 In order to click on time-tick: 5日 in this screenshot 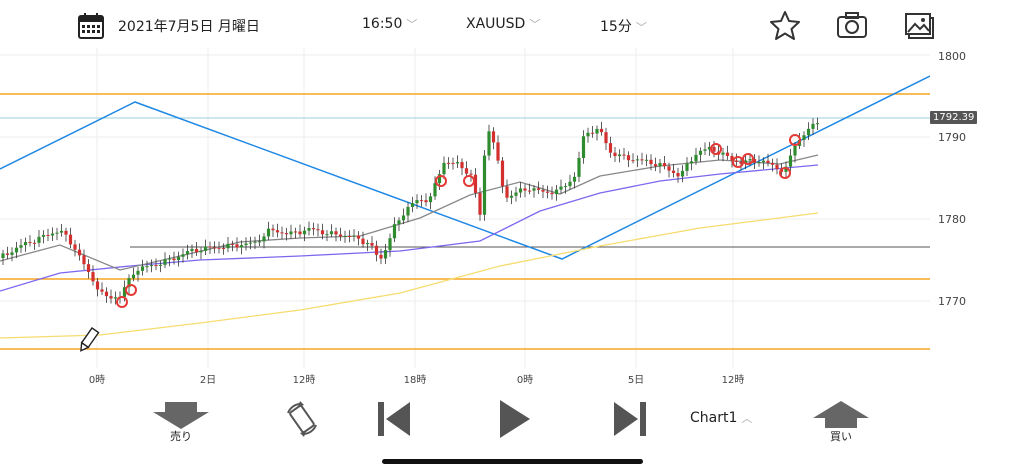, I will do `click(636, 380)`.